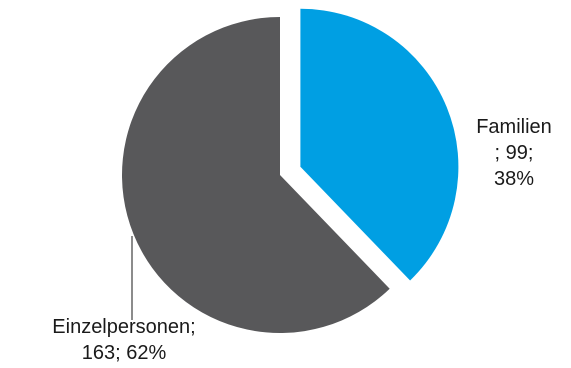 The image size is (571, 368). What do you see at coordinates (514, 179) in the screenshot?
I see `data-label-familien-line-3: 38%` at bounding box center [514, 179].